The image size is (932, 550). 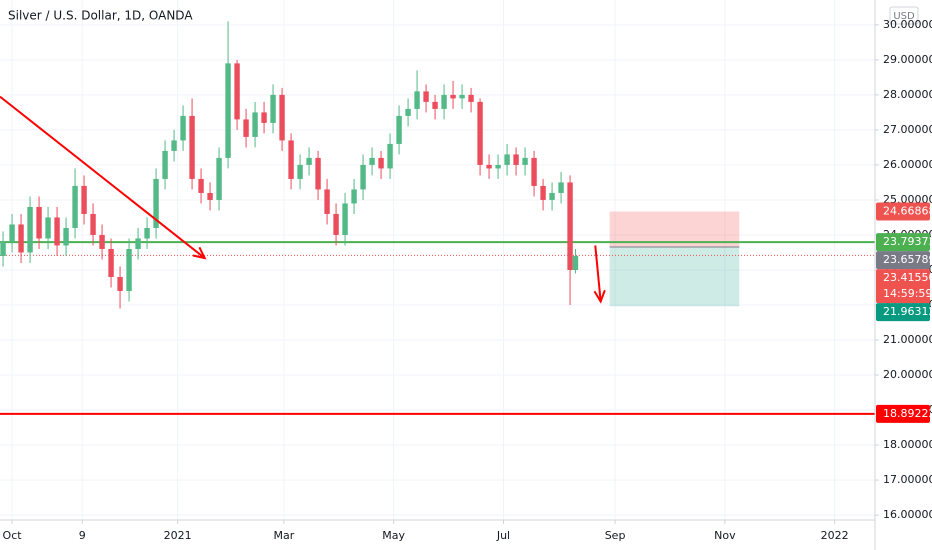 What do you see at coordinates (674, 229) in the screenshot?
I see `stop-zone` at bounding box center [674, 229].